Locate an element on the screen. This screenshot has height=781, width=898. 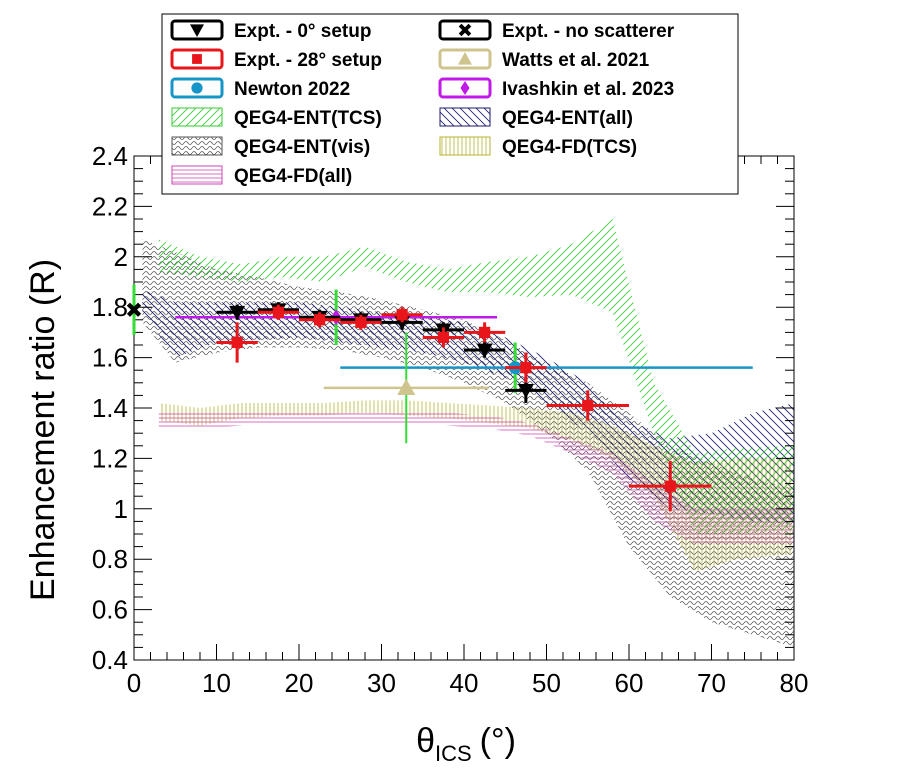
y-tick-label: 1.8 is located at coordinates (110, 307).